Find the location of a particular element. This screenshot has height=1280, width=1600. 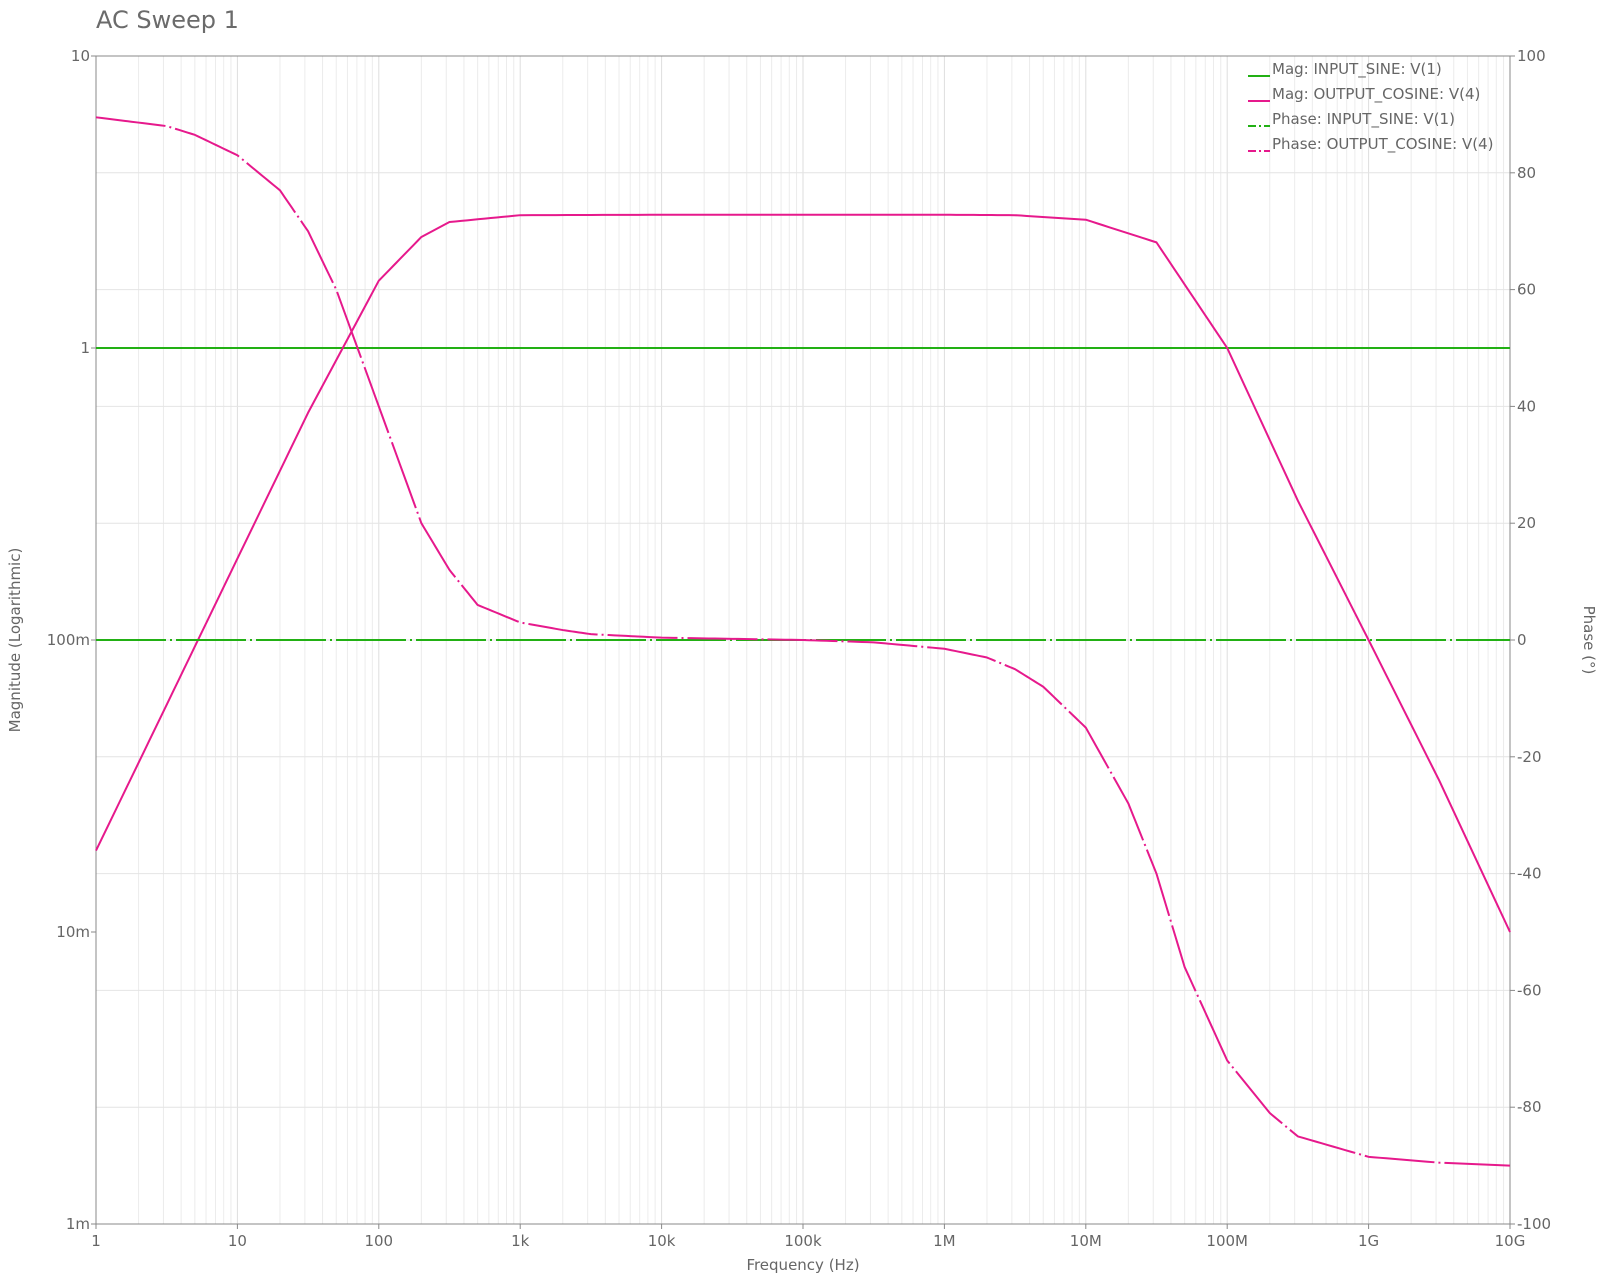

right-y-tick-label: -20 is located at coordinates (1529, 757).